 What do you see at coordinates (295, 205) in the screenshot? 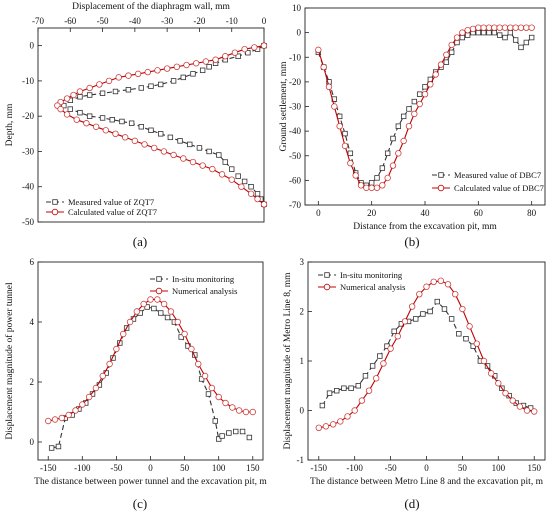
I see `y-tick-label-b-8: -70` at bounding box center [295, 205].